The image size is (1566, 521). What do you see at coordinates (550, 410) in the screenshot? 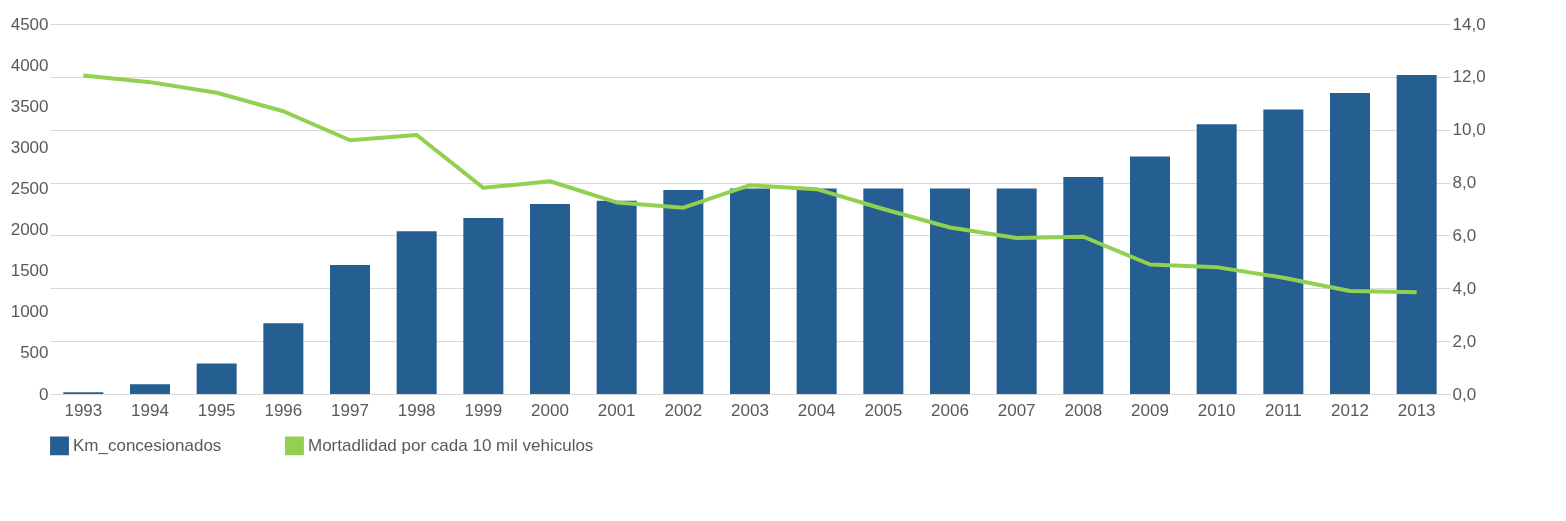
I see `x-tick-label: 2000` at bounding box center [550, 410].